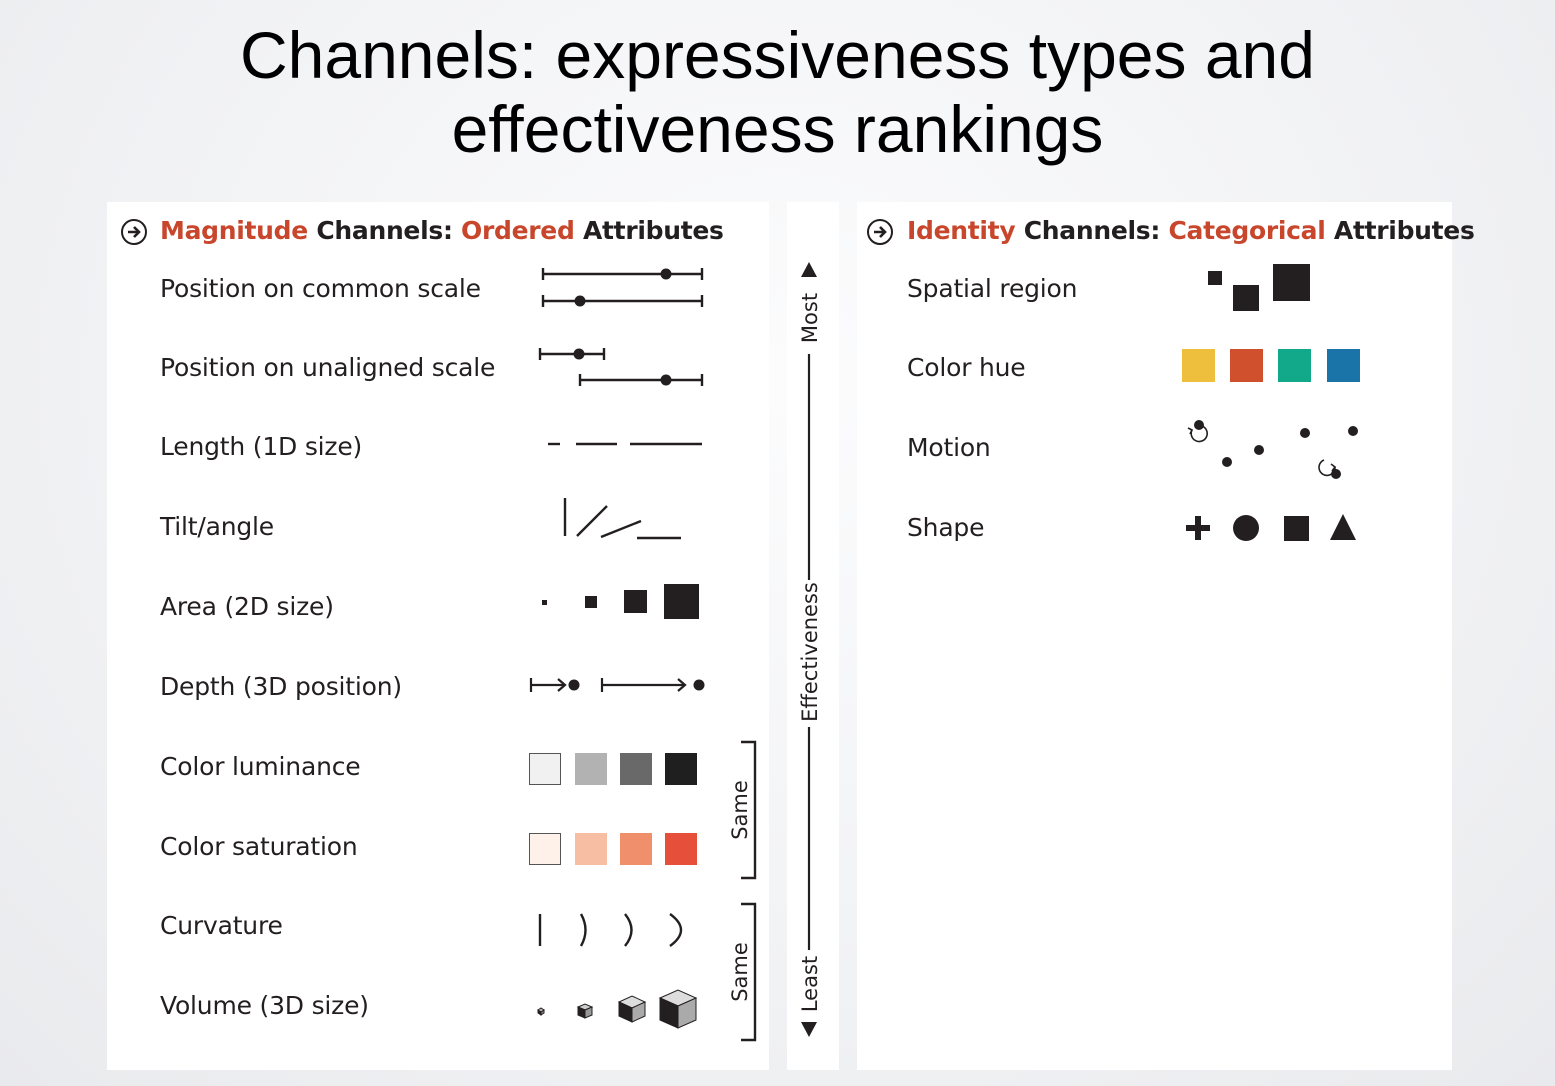 The height and width of the screenshot is (1086, 1555). Describe the element at coordinates (949, 447) in the screenshot. I see `row-label-motion: Motion` at that location.